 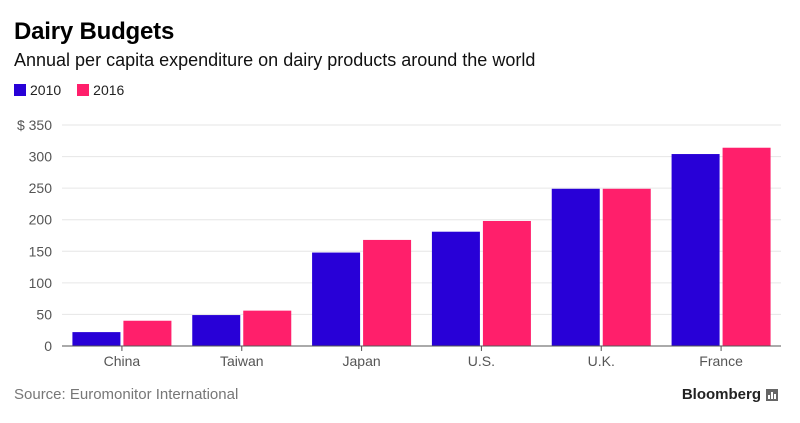 What do you see at coordinates (455, 288) in the screenshot?
I see `bar-2010-us` at bounding box center [455, 288].